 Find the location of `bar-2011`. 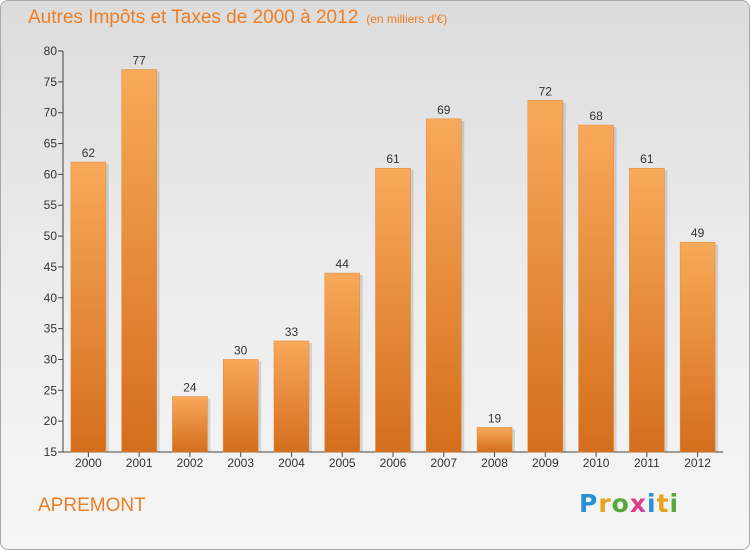

bar-2011 is located at coordinates (647, 310).